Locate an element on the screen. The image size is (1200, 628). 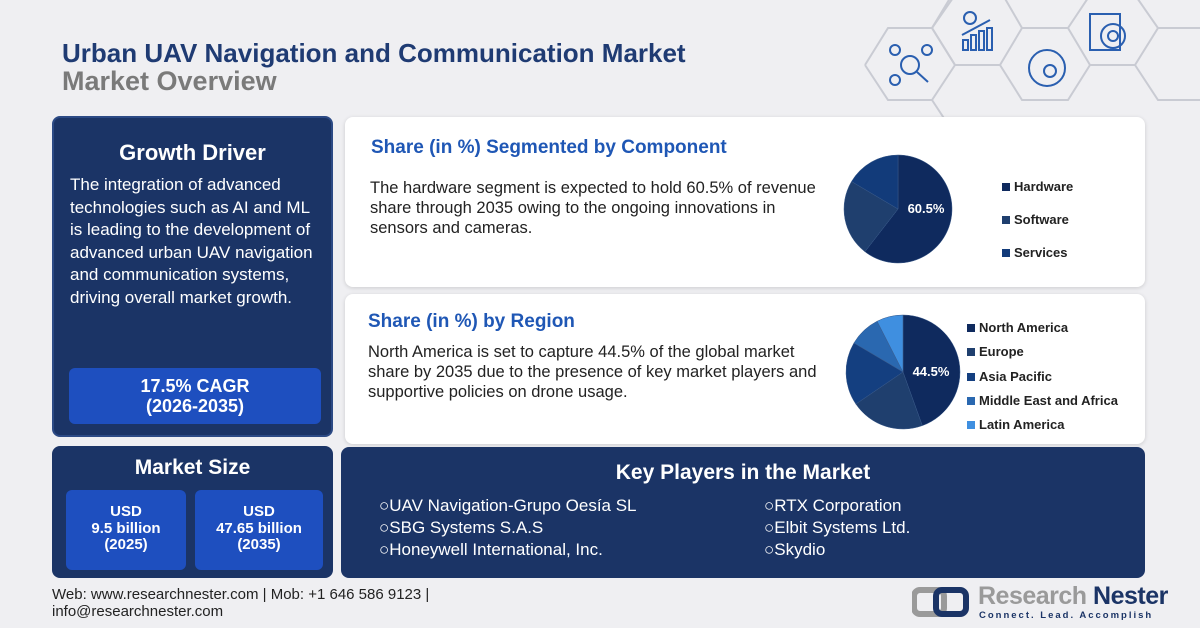
market-size-2025: USD 9.5 billion (2025) is located at coordinates (126, 530).